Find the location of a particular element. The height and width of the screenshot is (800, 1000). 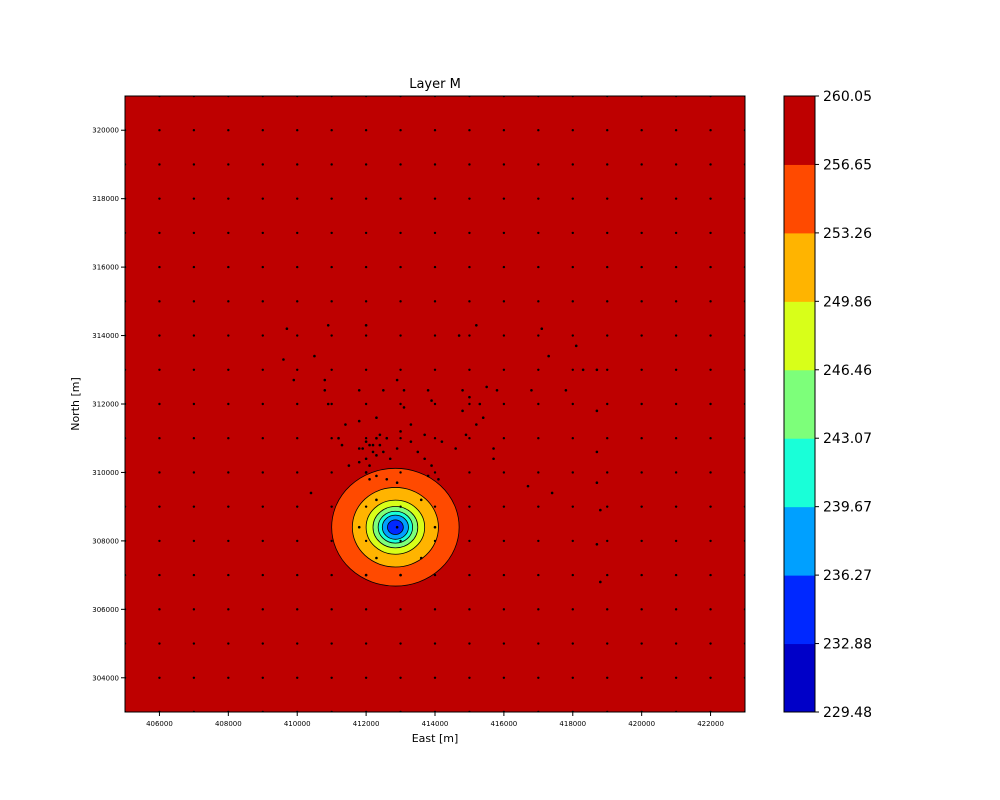

colorbar-label: 260.05 is located at coordinates (847, 97).